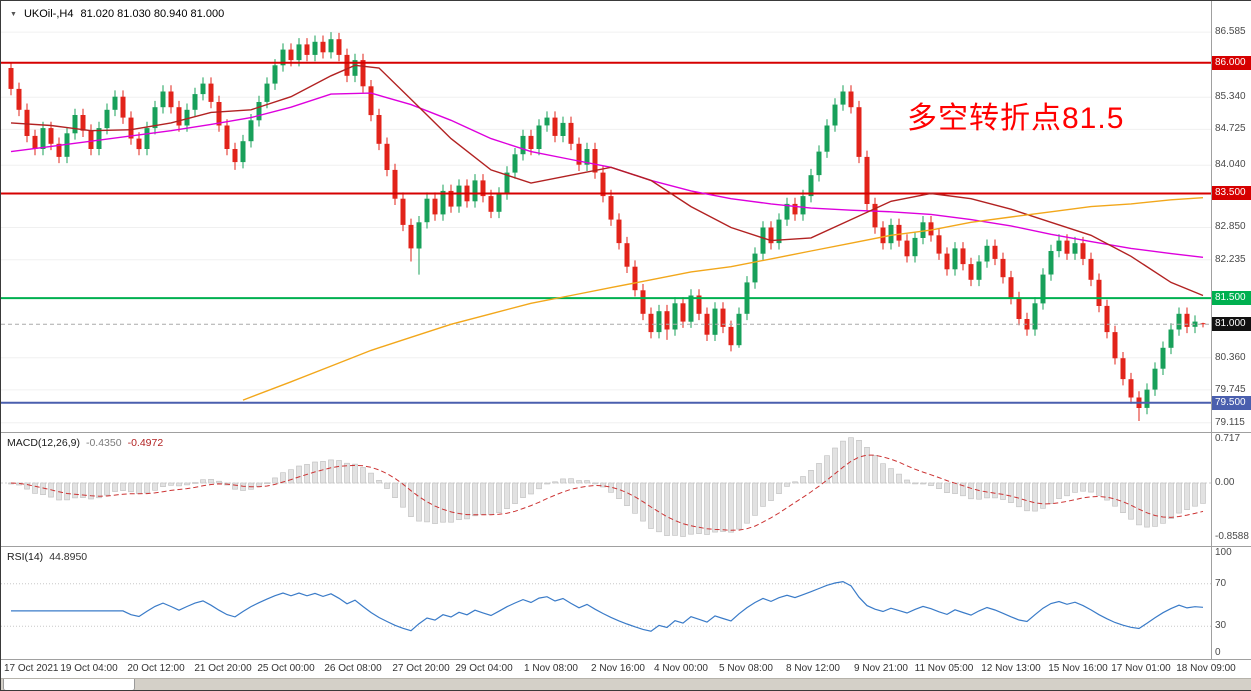 The height and width of the screenshot is (691, 1251). I want to click on rsi-tick-70: 70, so click(1221, 583).